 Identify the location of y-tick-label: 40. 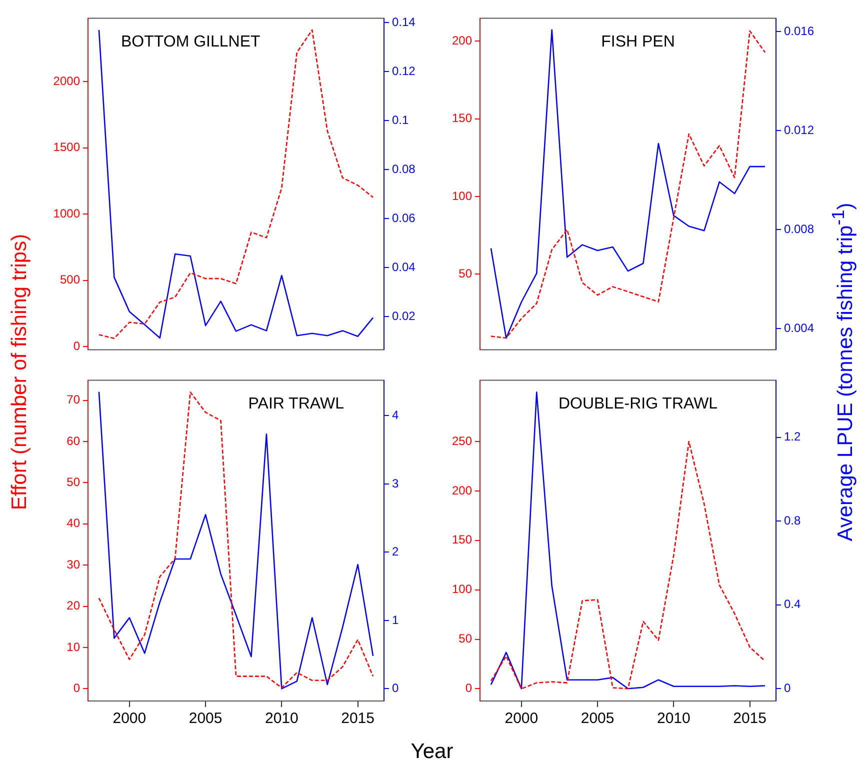
(73, 523).